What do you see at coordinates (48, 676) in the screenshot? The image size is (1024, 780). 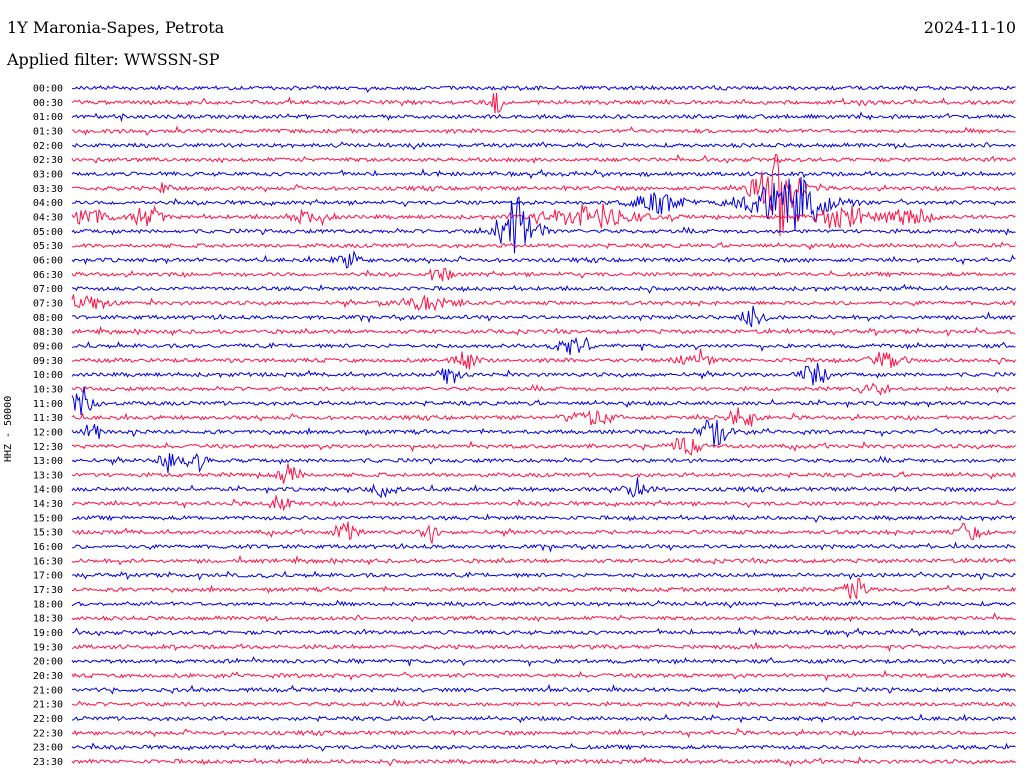 I see `row-time-label: 20:30` at bounding box center [48, 676].